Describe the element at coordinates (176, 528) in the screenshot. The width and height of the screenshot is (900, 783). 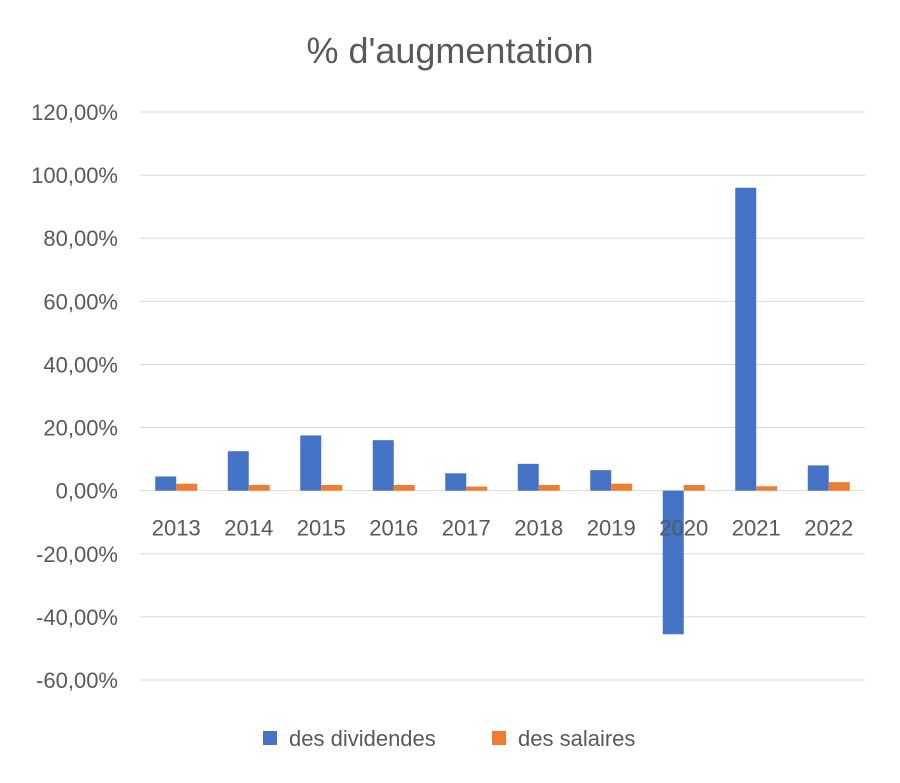
I see `x-tick-label: 2013` at that location.